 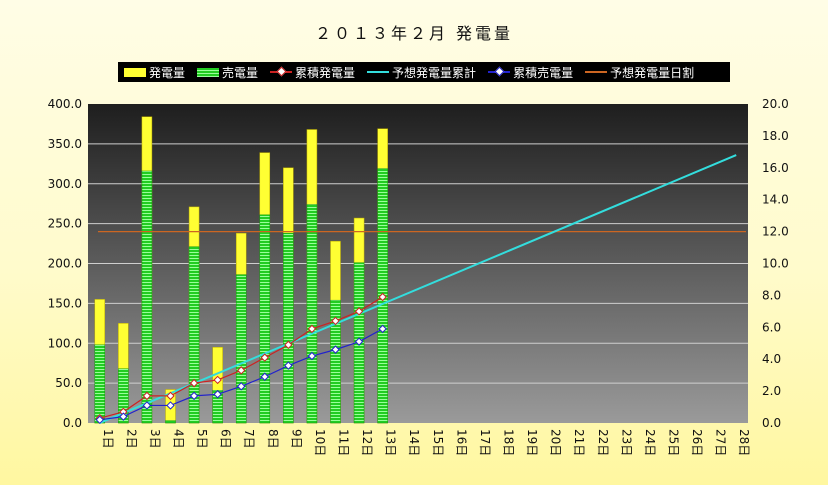 I want to click on y-left-tick-label: 0.0, so click(x=72, y=423).